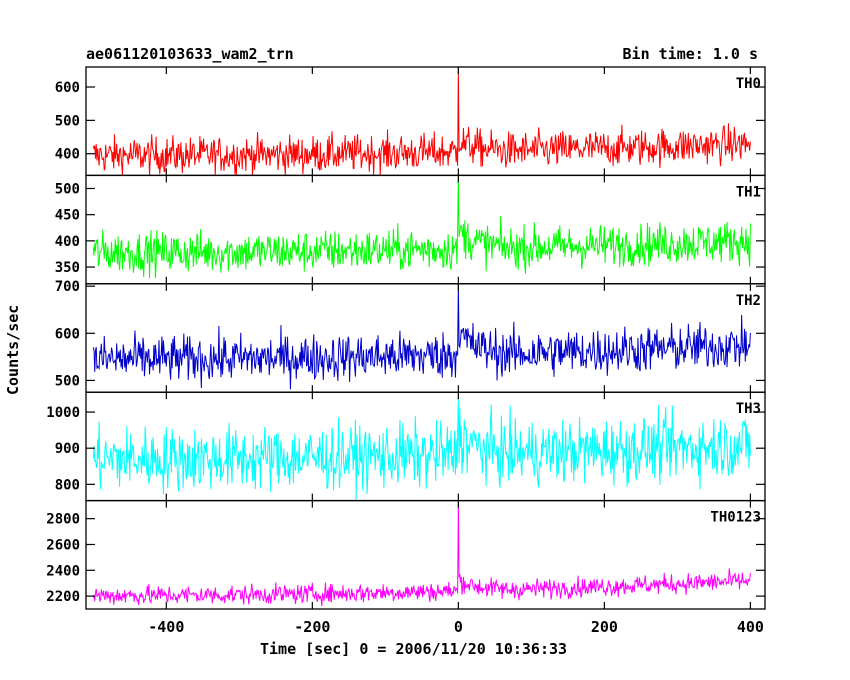 This screenshot has width=850, height=680. What do you see at coordinates (414, 649) in the screenshot?
I see `x-axis-label: Time [sec] 0 = 2006/11/20 10:36:33` at bounding box center [414, 649].